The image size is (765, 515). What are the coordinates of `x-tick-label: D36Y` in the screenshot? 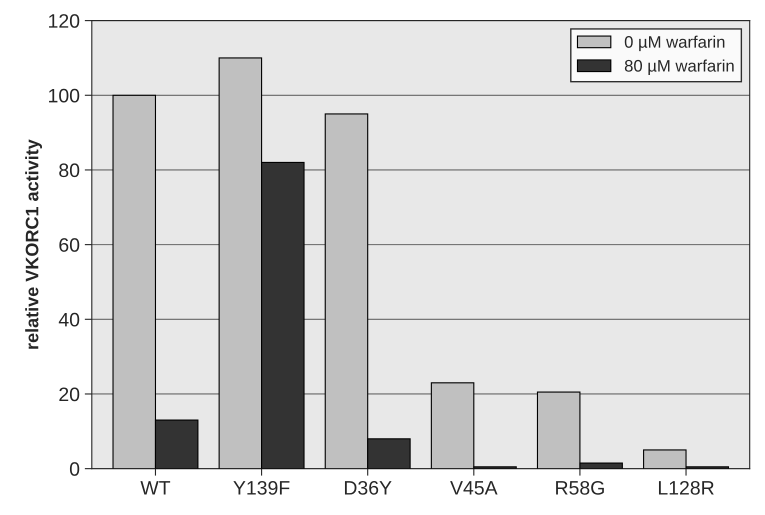 It's located at (368, 487).